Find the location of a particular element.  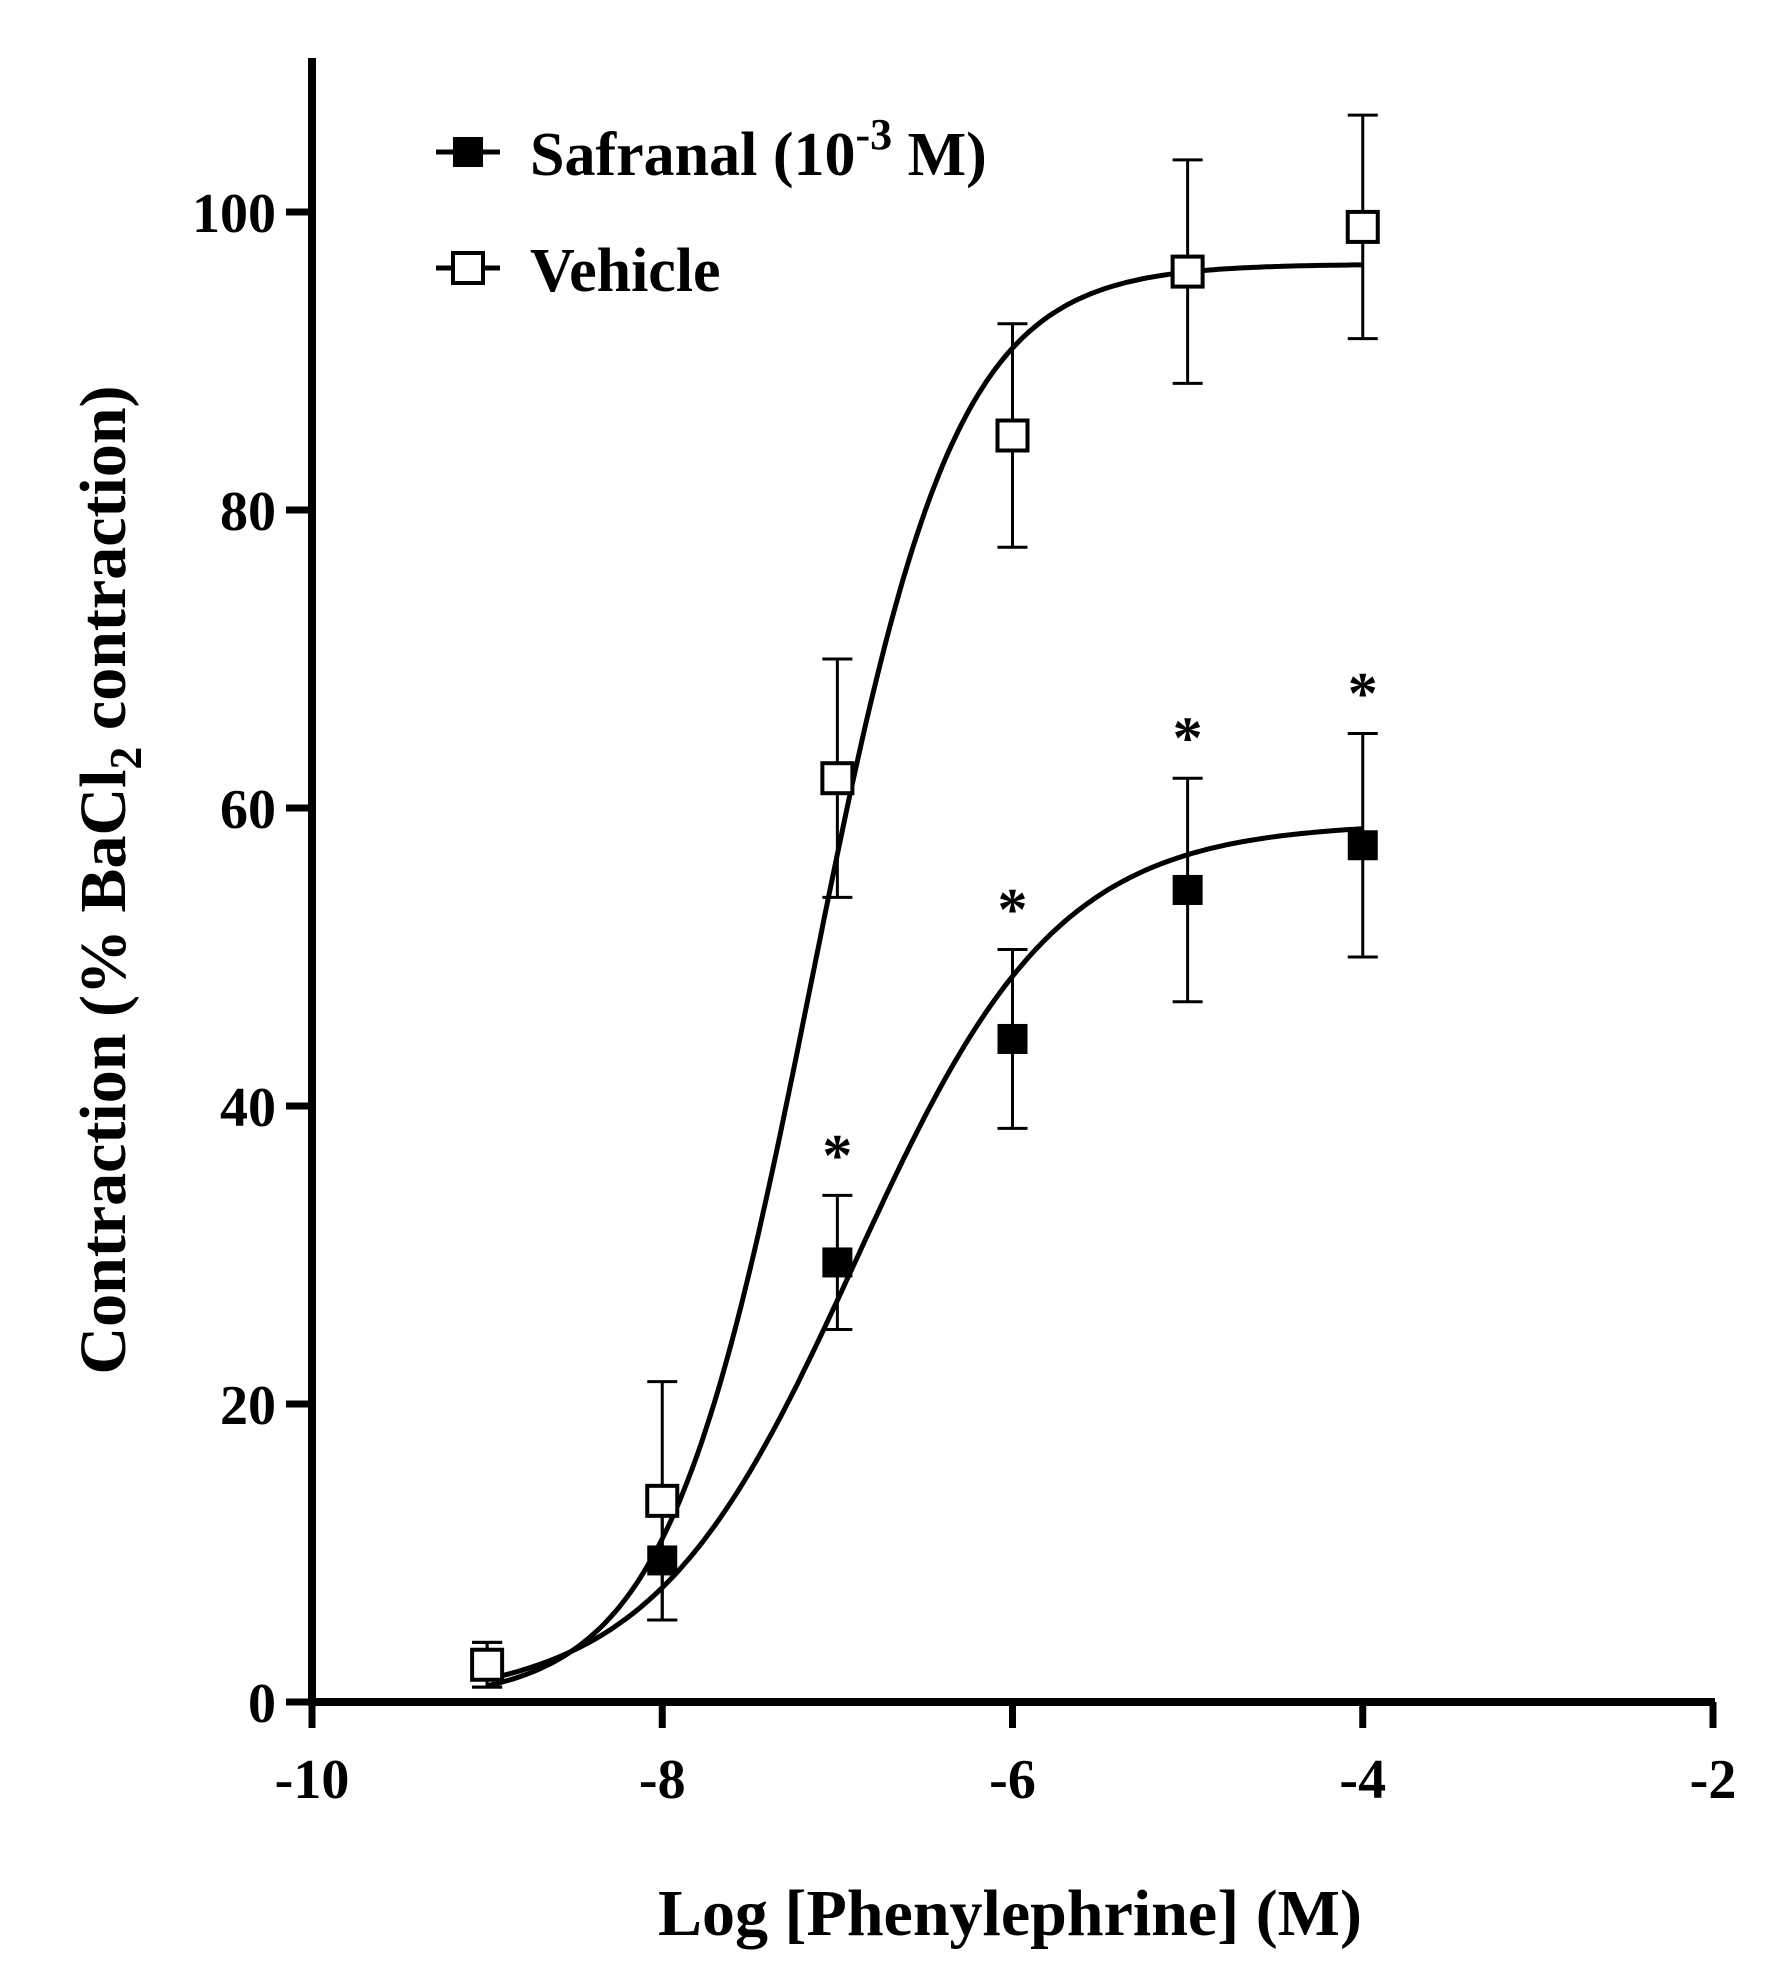

x-tick-label: -2 is located at coordinates (1713, 1780).